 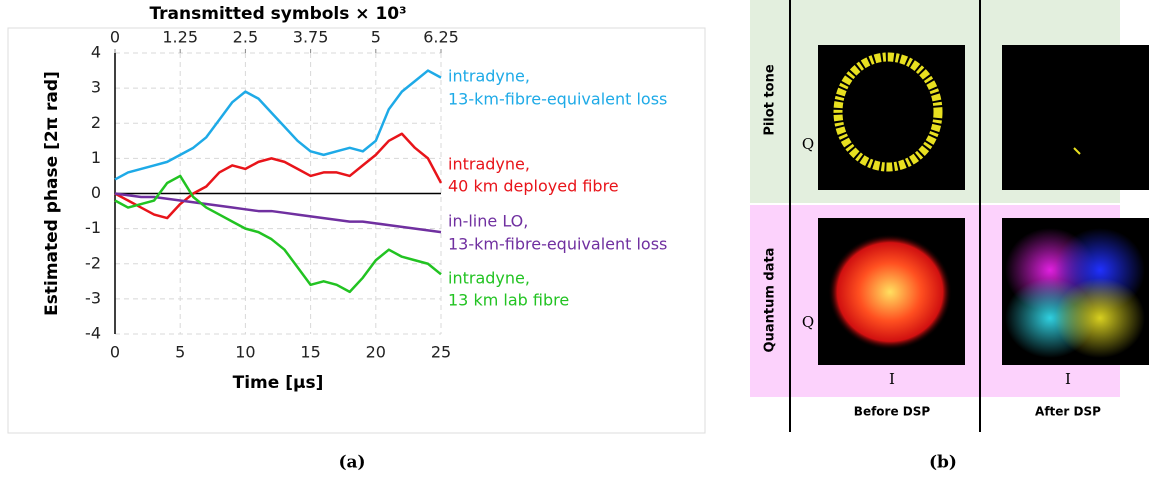 What do you see at coordinates (115, 352) in the screenshot?
I see `x-tick-label: 0` at bounding box center [115, 352].